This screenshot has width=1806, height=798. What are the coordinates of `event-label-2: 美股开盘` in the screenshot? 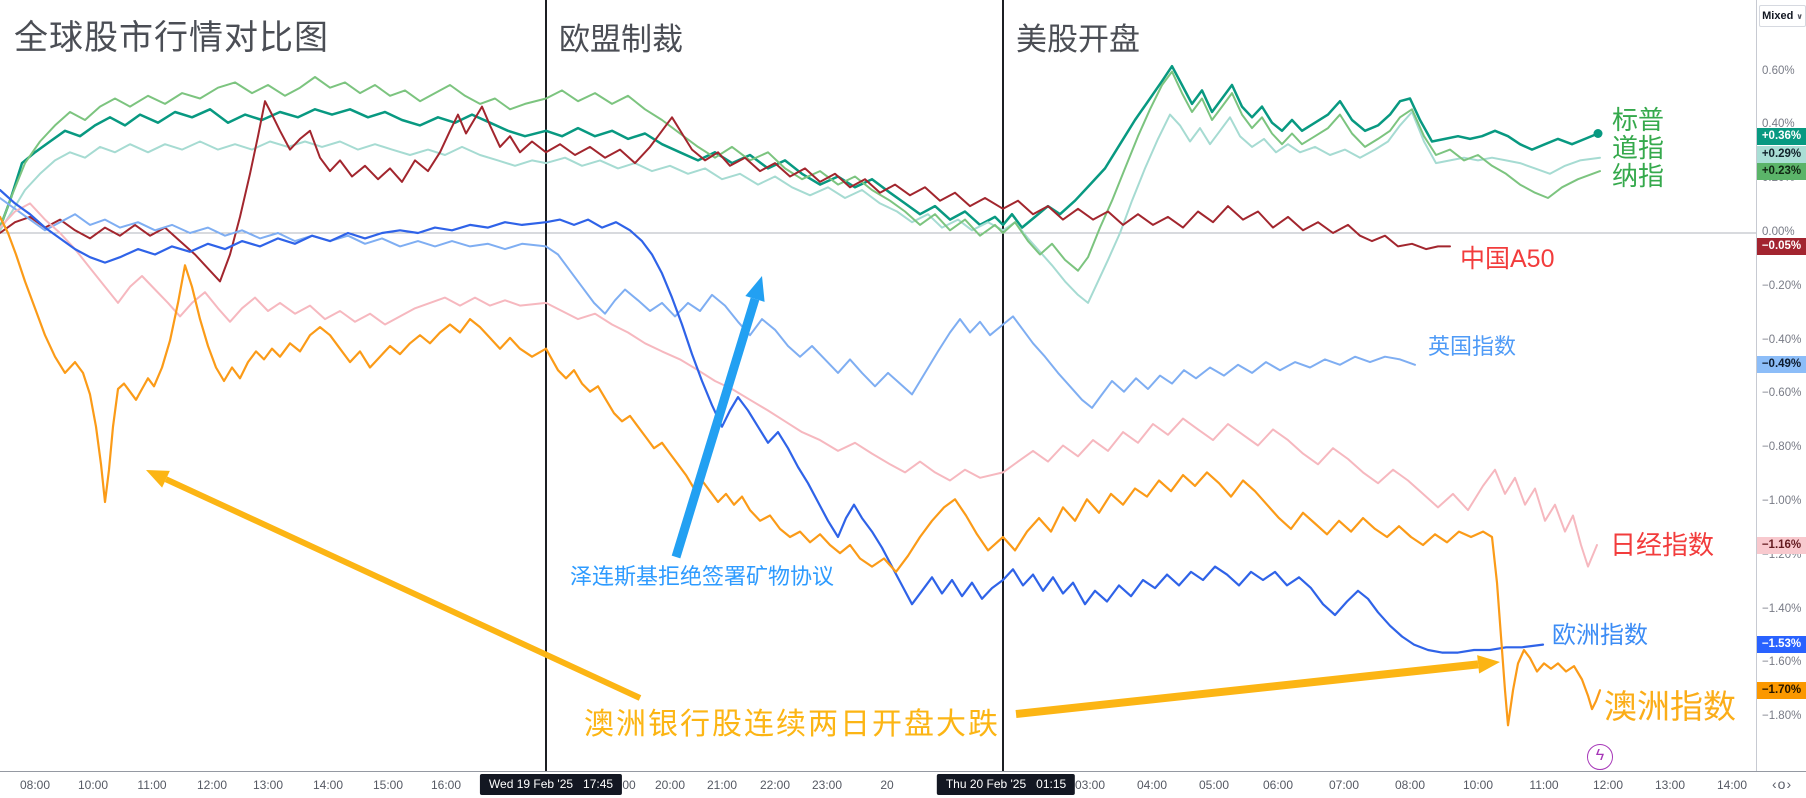 It's located at (1078, 39).